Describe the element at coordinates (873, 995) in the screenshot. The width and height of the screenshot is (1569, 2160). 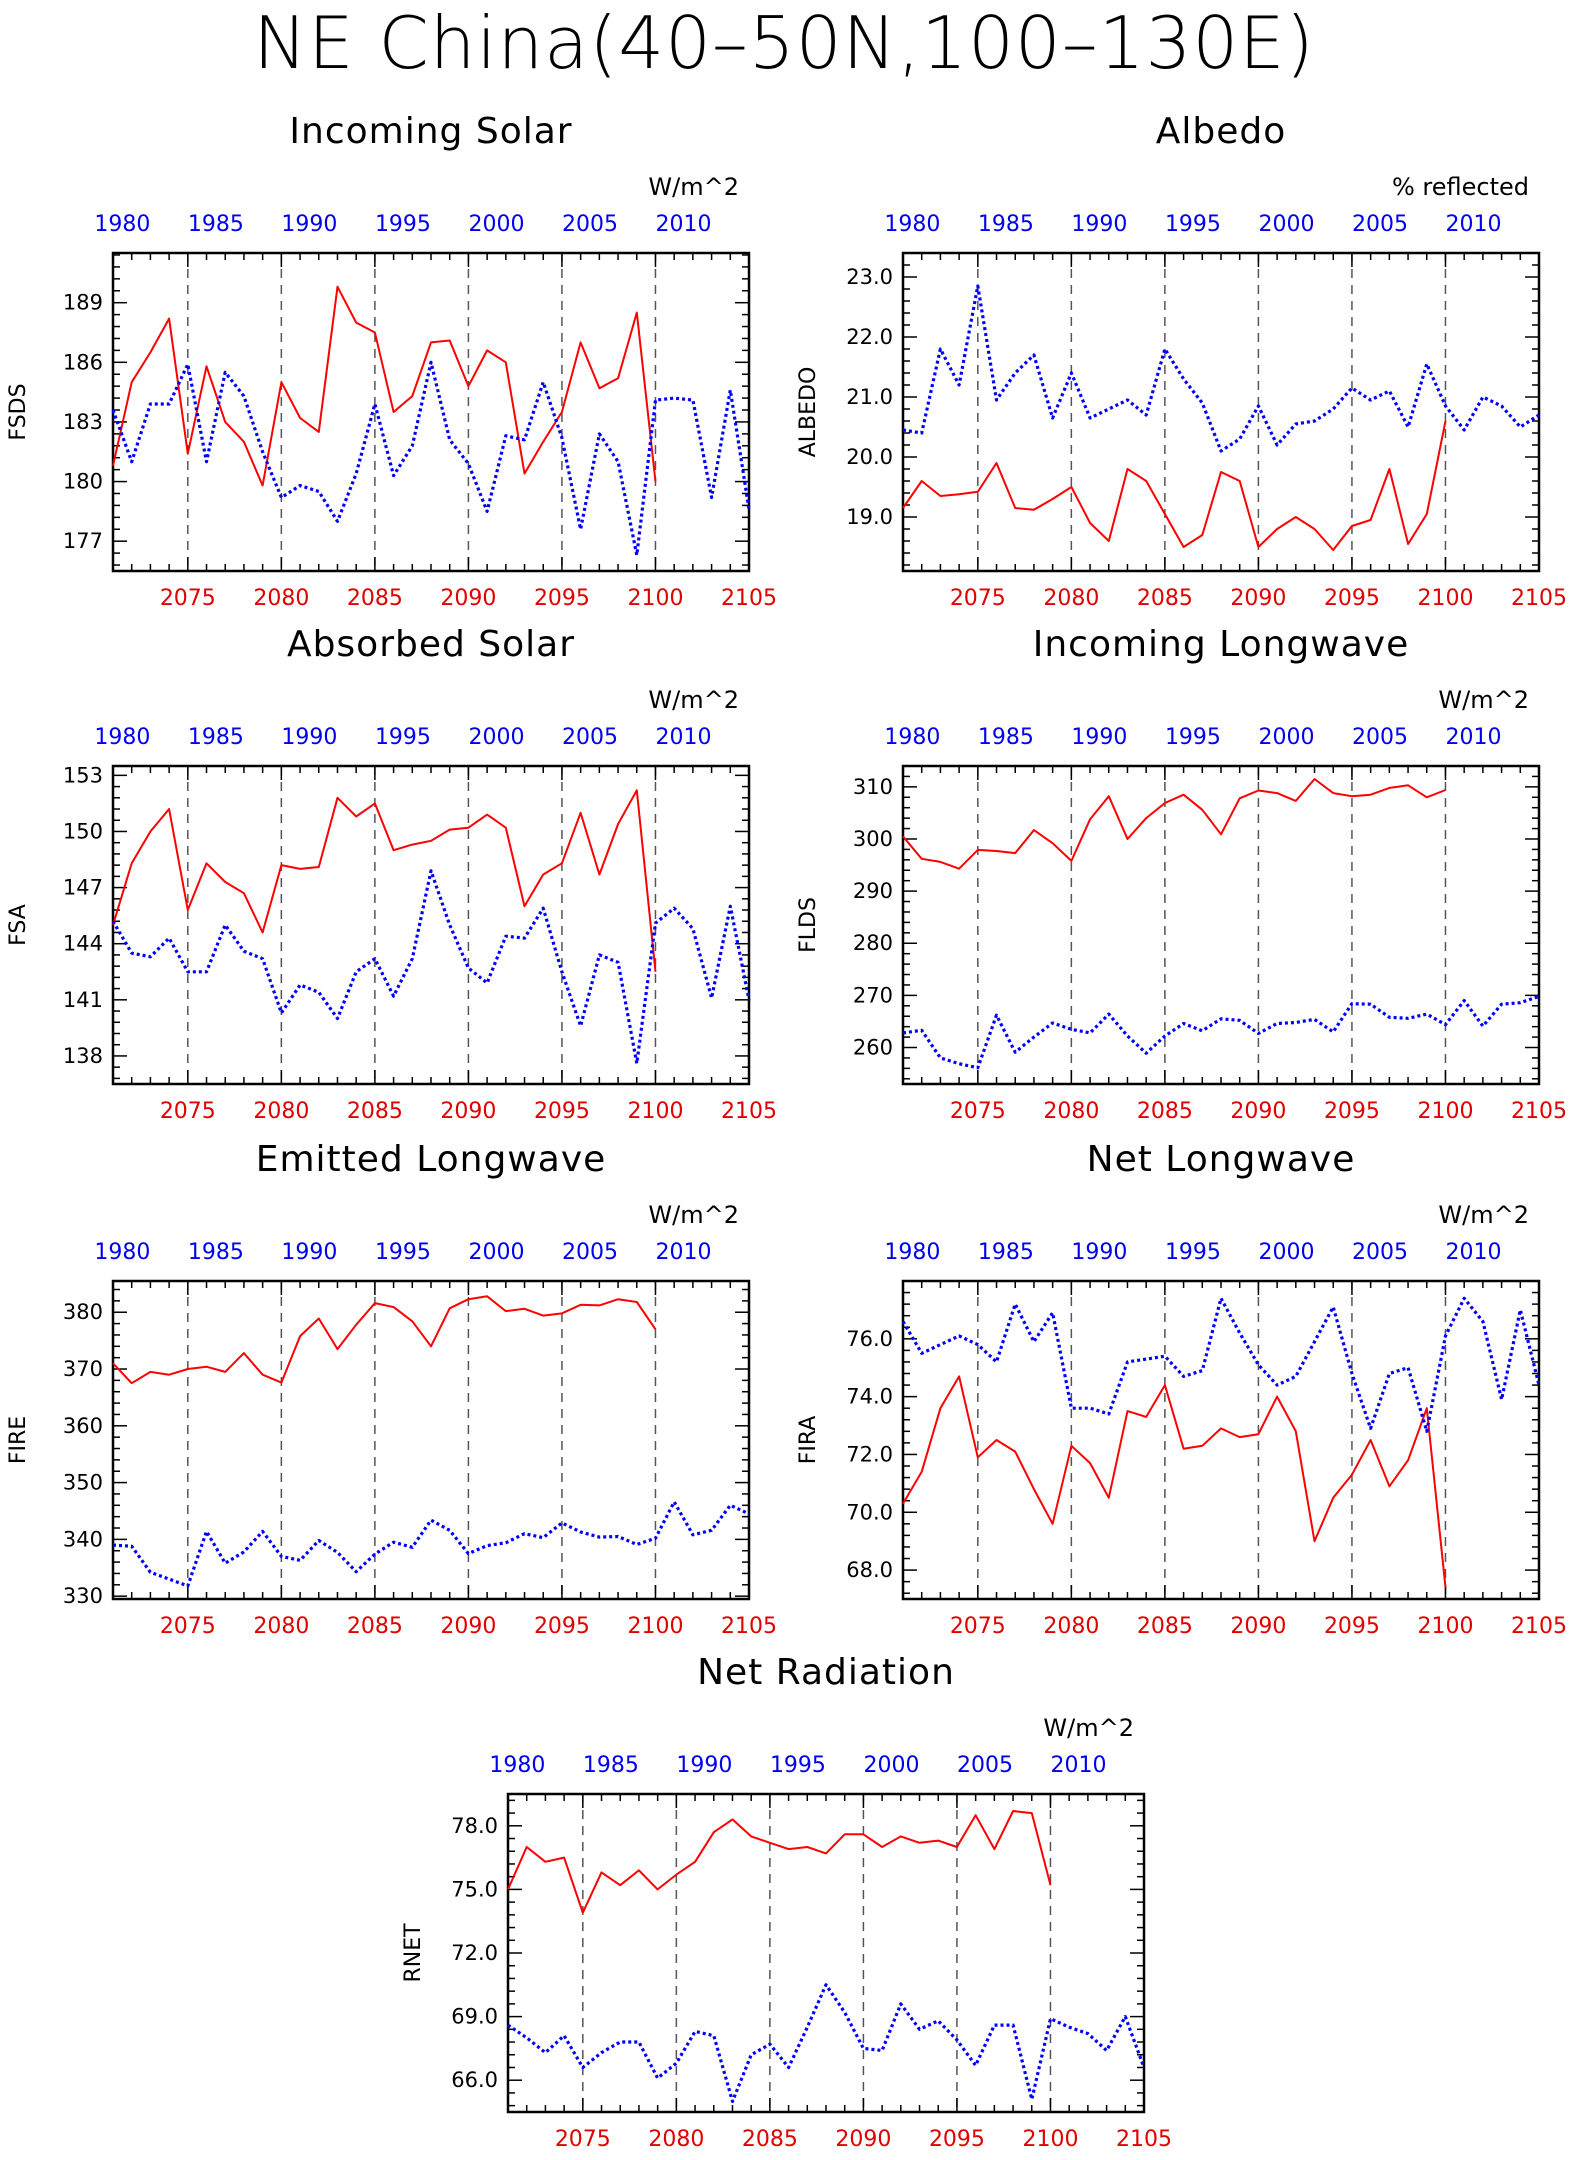
I see `y-tick-label: 270` at that location.